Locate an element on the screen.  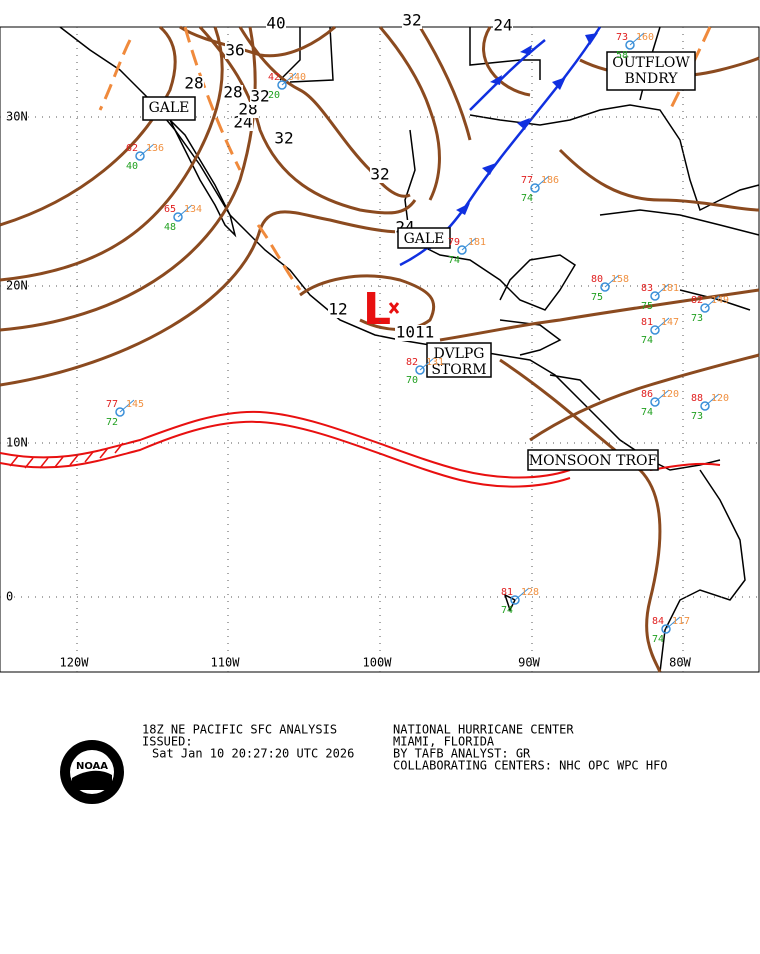
logo-text: NOAA is located at coordinates (92, 766).